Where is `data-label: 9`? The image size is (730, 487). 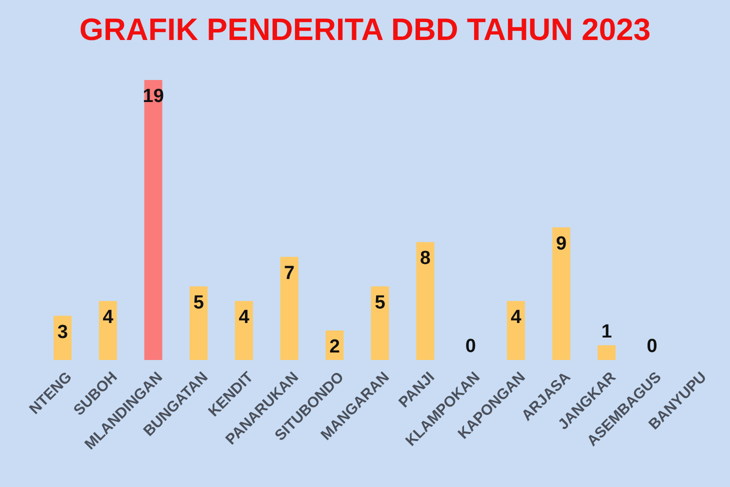
data-label: 9 is located at coordinates (561, 243).